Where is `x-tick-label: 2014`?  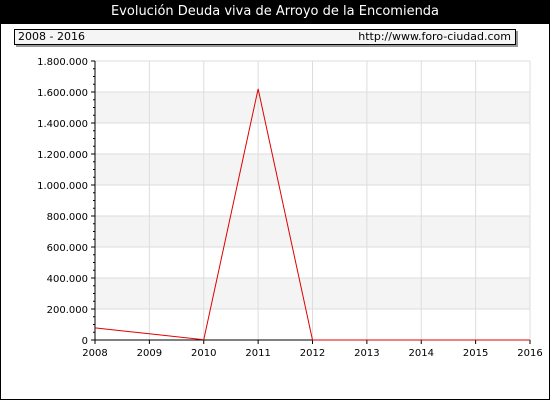 x-tick-label: 2014 is located at coordinates (421, 353).